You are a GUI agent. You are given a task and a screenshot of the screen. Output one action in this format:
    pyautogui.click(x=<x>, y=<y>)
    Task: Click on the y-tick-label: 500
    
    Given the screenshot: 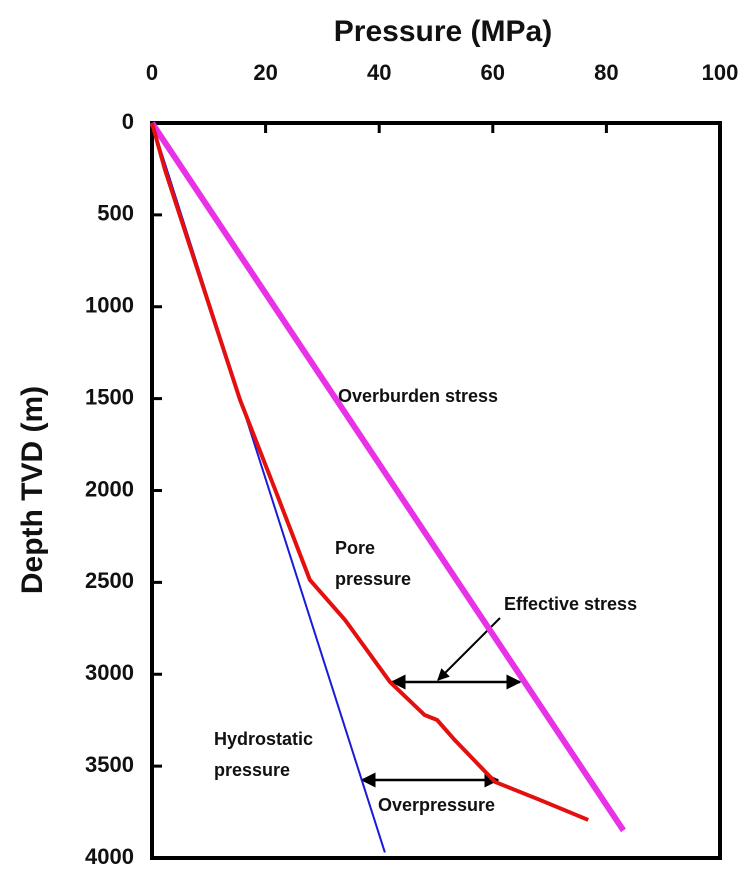 What is the action you would take?
    pyautogui.click(x=115, y=213)
    